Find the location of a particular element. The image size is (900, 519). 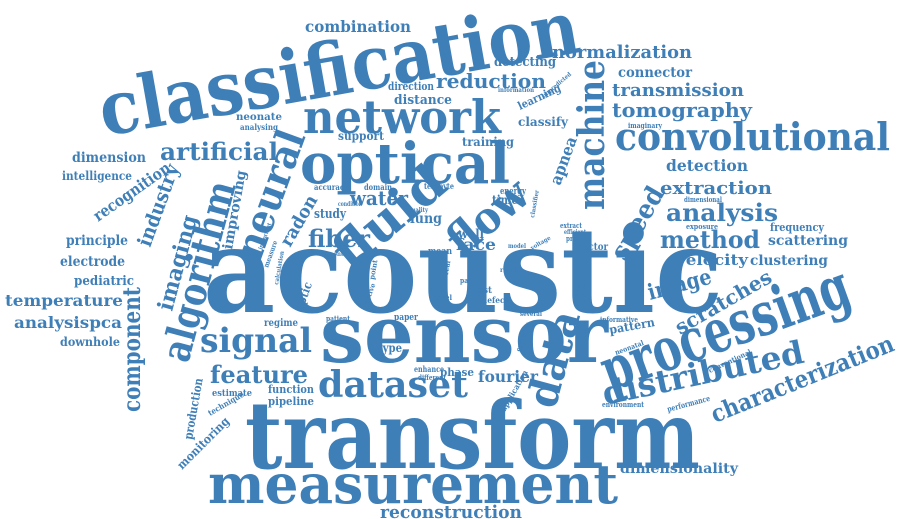

word-normalization: normalization is located at coordinates (622, 52).